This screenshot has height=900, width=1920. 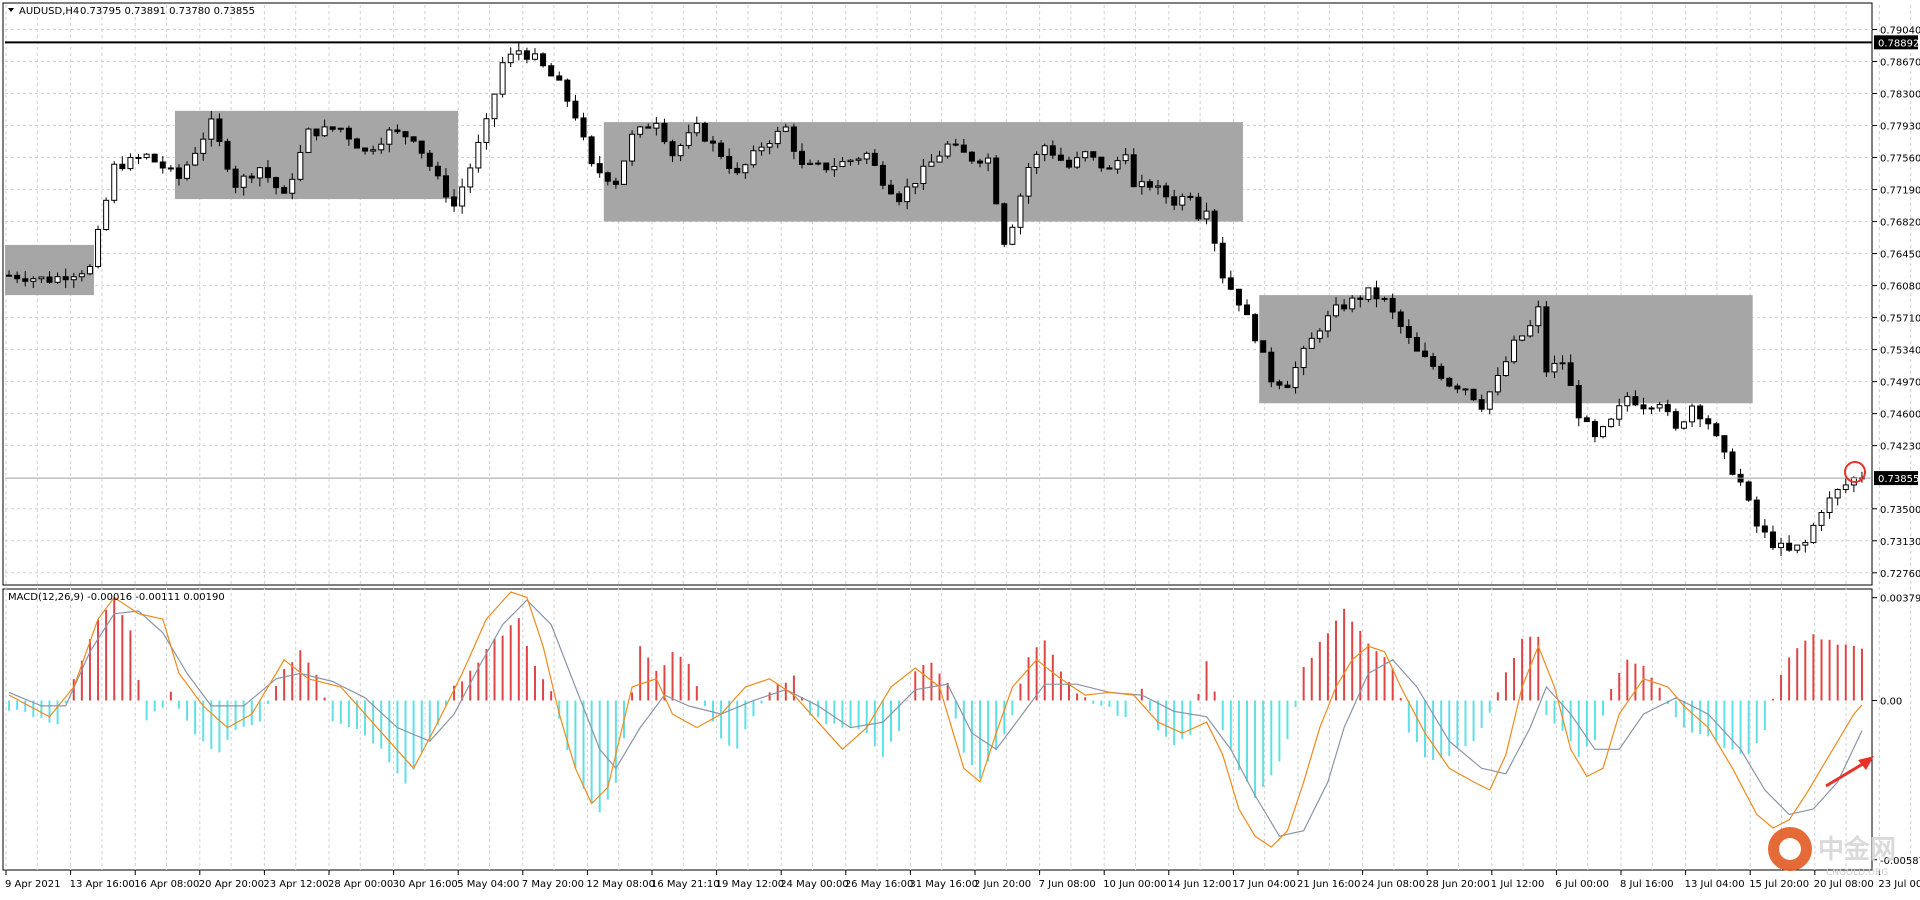 What do you see at coordinates (1900, 287) in the screenshot?
I see `price-tick-label: 0.76080` at bounding box center [1900, 287].